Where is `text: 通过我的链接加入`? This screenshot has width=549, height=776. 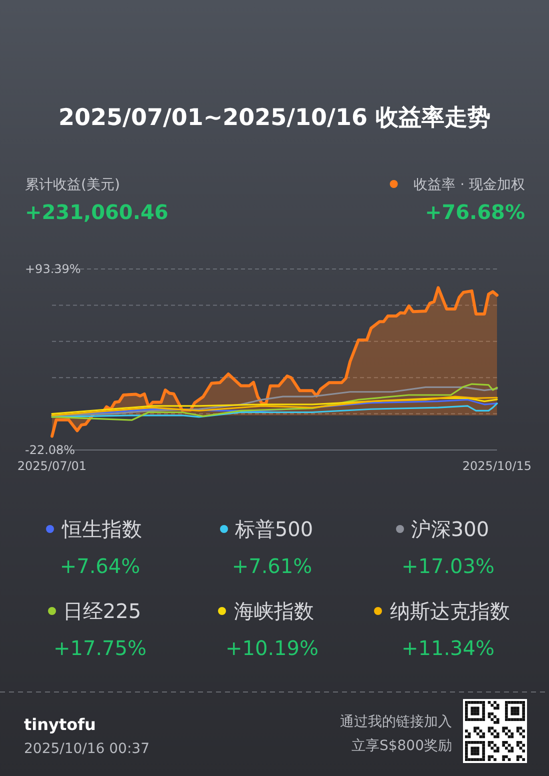
text: 通过我的链接加入 is located at coordinates (396, 722).